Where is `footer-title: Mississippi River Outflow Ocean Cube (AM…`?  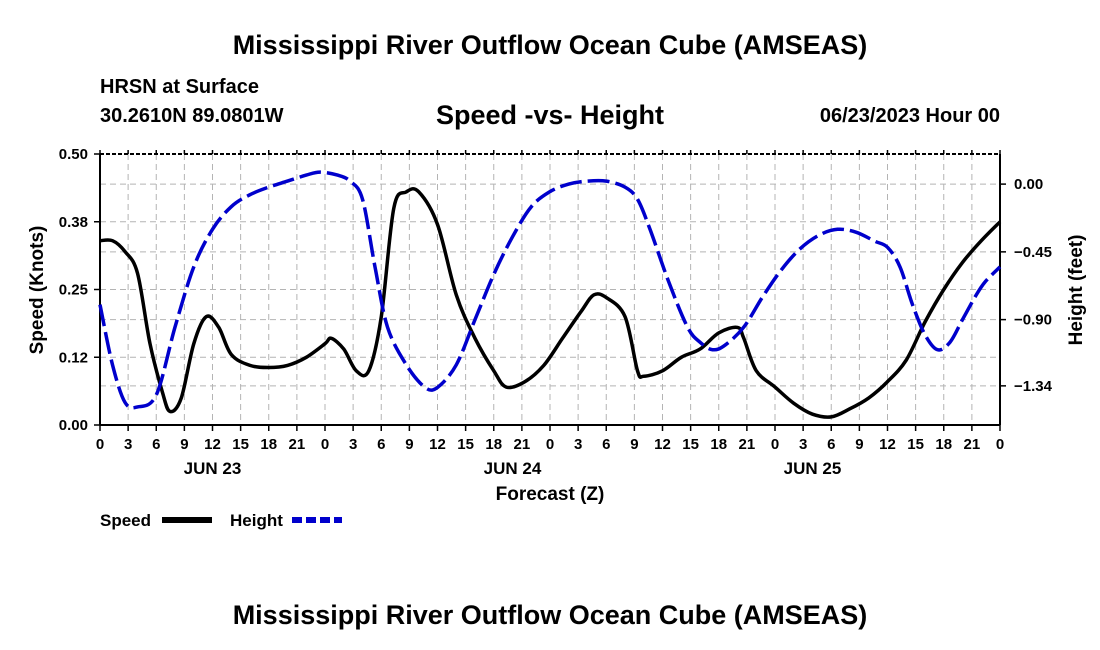
footer-title: Mississippi River Outflow Ocean Cube (AM… is located at coordinates (550, 615).